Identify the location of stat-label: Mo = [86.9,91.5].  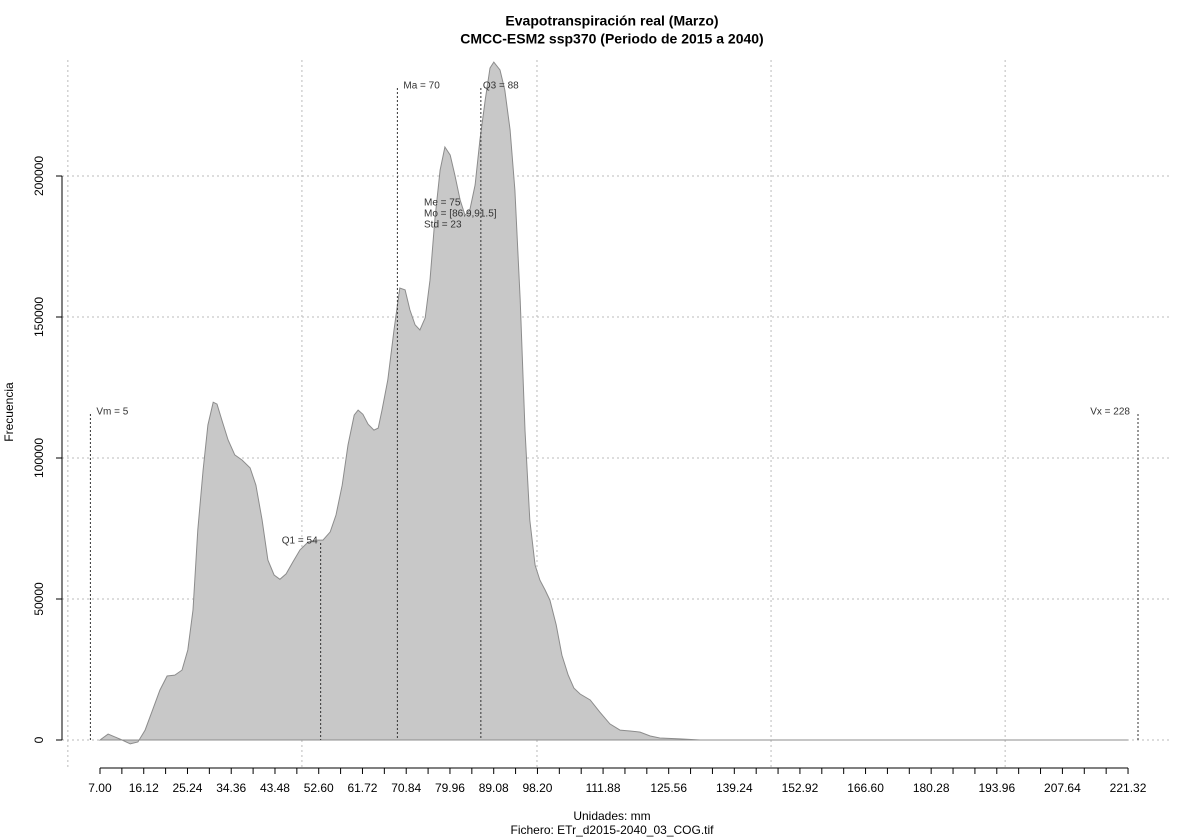
(460, 214).